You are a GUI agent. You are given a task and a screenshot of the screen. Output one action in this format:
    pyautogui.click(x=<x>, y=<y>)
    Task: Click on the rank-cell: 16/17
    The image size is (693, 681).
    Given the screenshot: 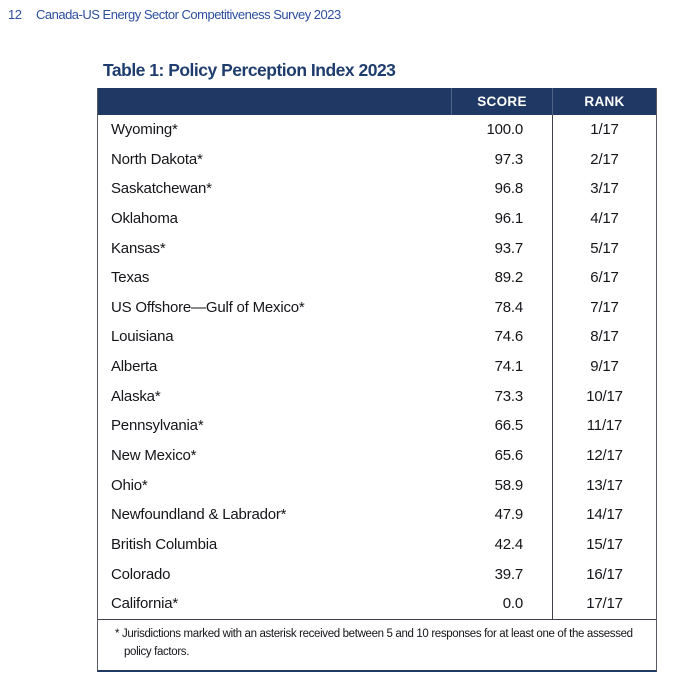 What is the action you would take?
    pyautogui.click(x=604, y=574)
    